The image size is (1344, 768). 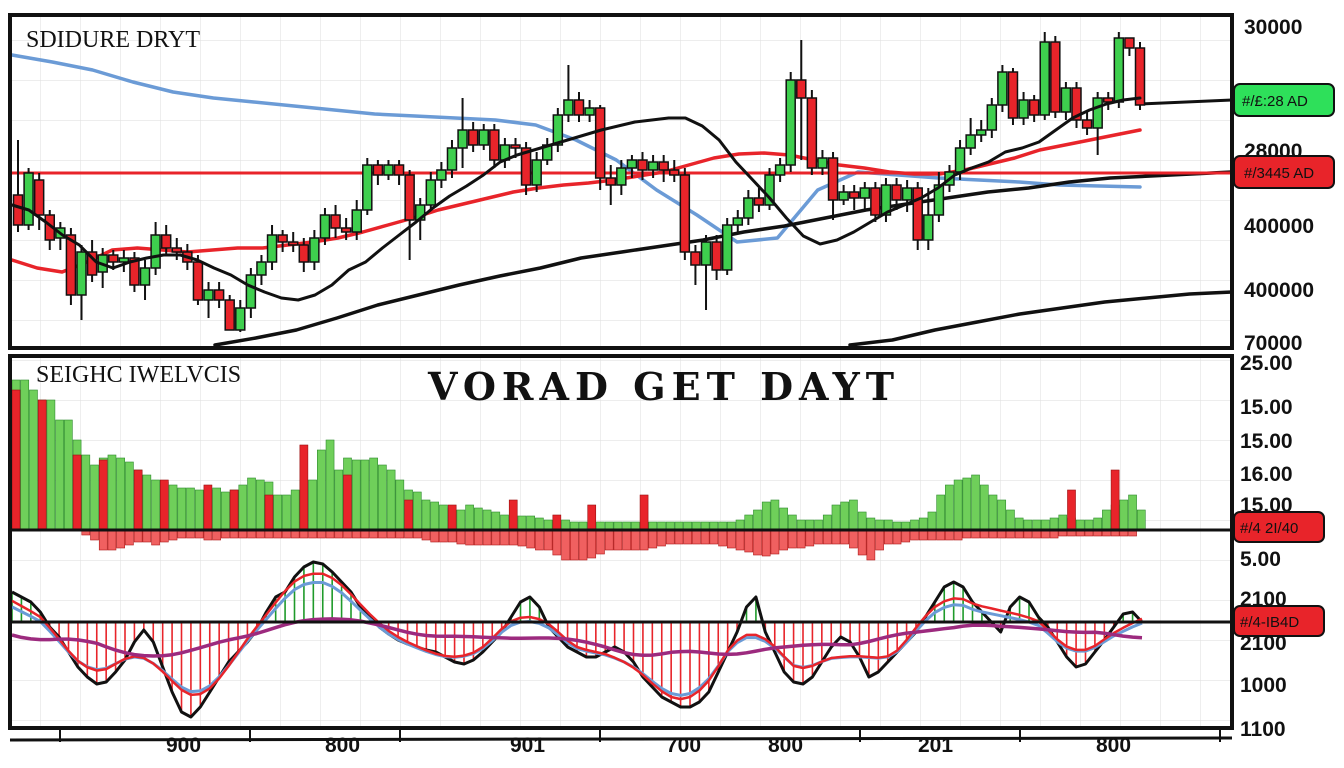 I want to click on x-axis: 900 800 901 700 800 201 800, so click(x=640, y=742).